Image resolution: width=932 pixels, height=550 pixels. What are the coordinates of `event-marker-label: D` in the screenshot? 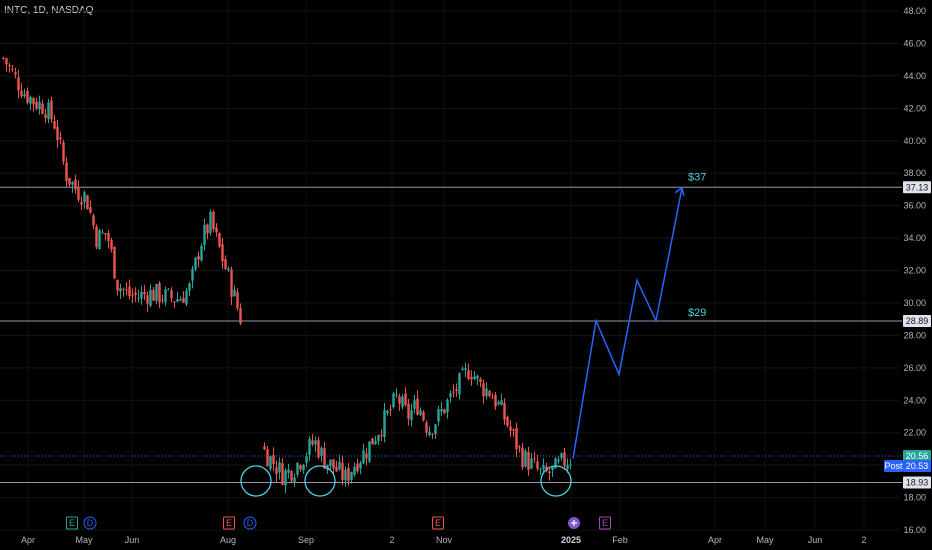 It's located at (250, 523).